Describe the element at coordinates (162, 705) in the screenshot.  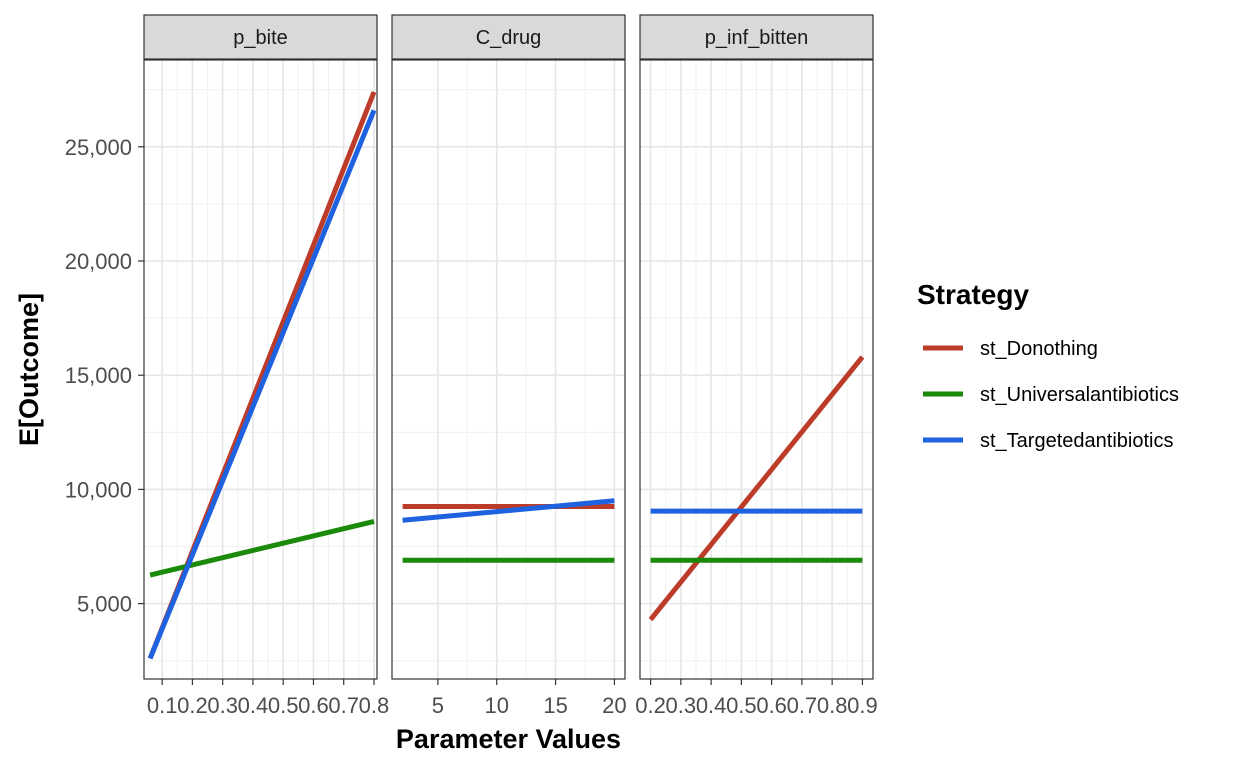
I see `x-tick-label: 0.1` at that location.